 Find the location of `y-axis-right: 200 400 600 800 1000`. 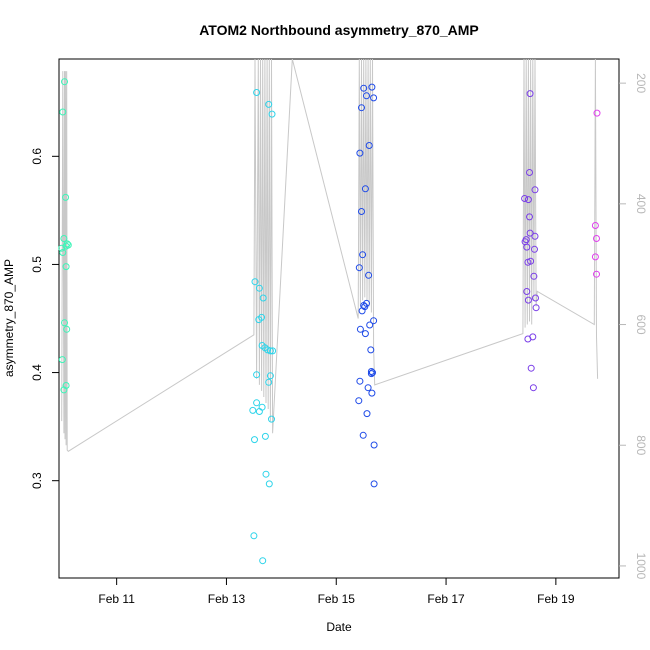

y-axis-right: 200 400 600 800 1000 is located at coordinates (633, 326).